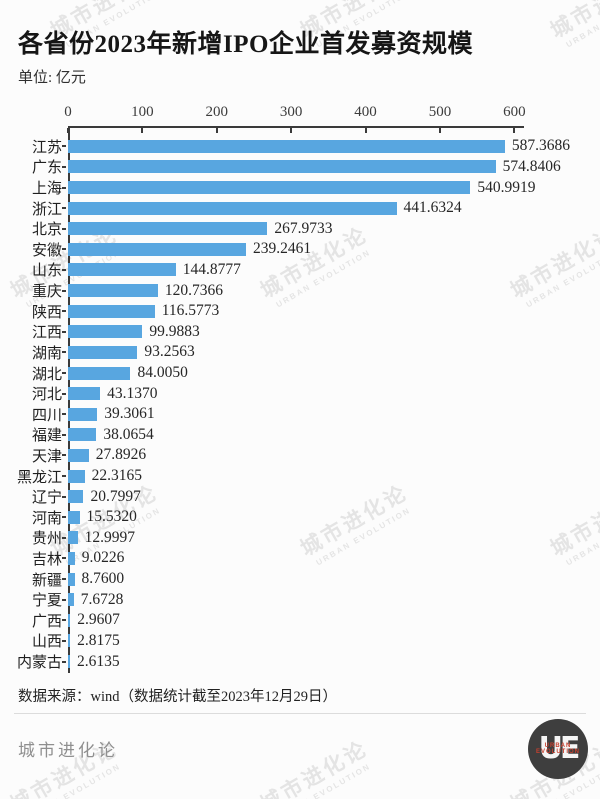 Image resolution: width=600 pixels, height=799 pixels. Describe the element at coordinates (46, 147) in the screenshot. I see `y-axis-label: 江苏` at that location.